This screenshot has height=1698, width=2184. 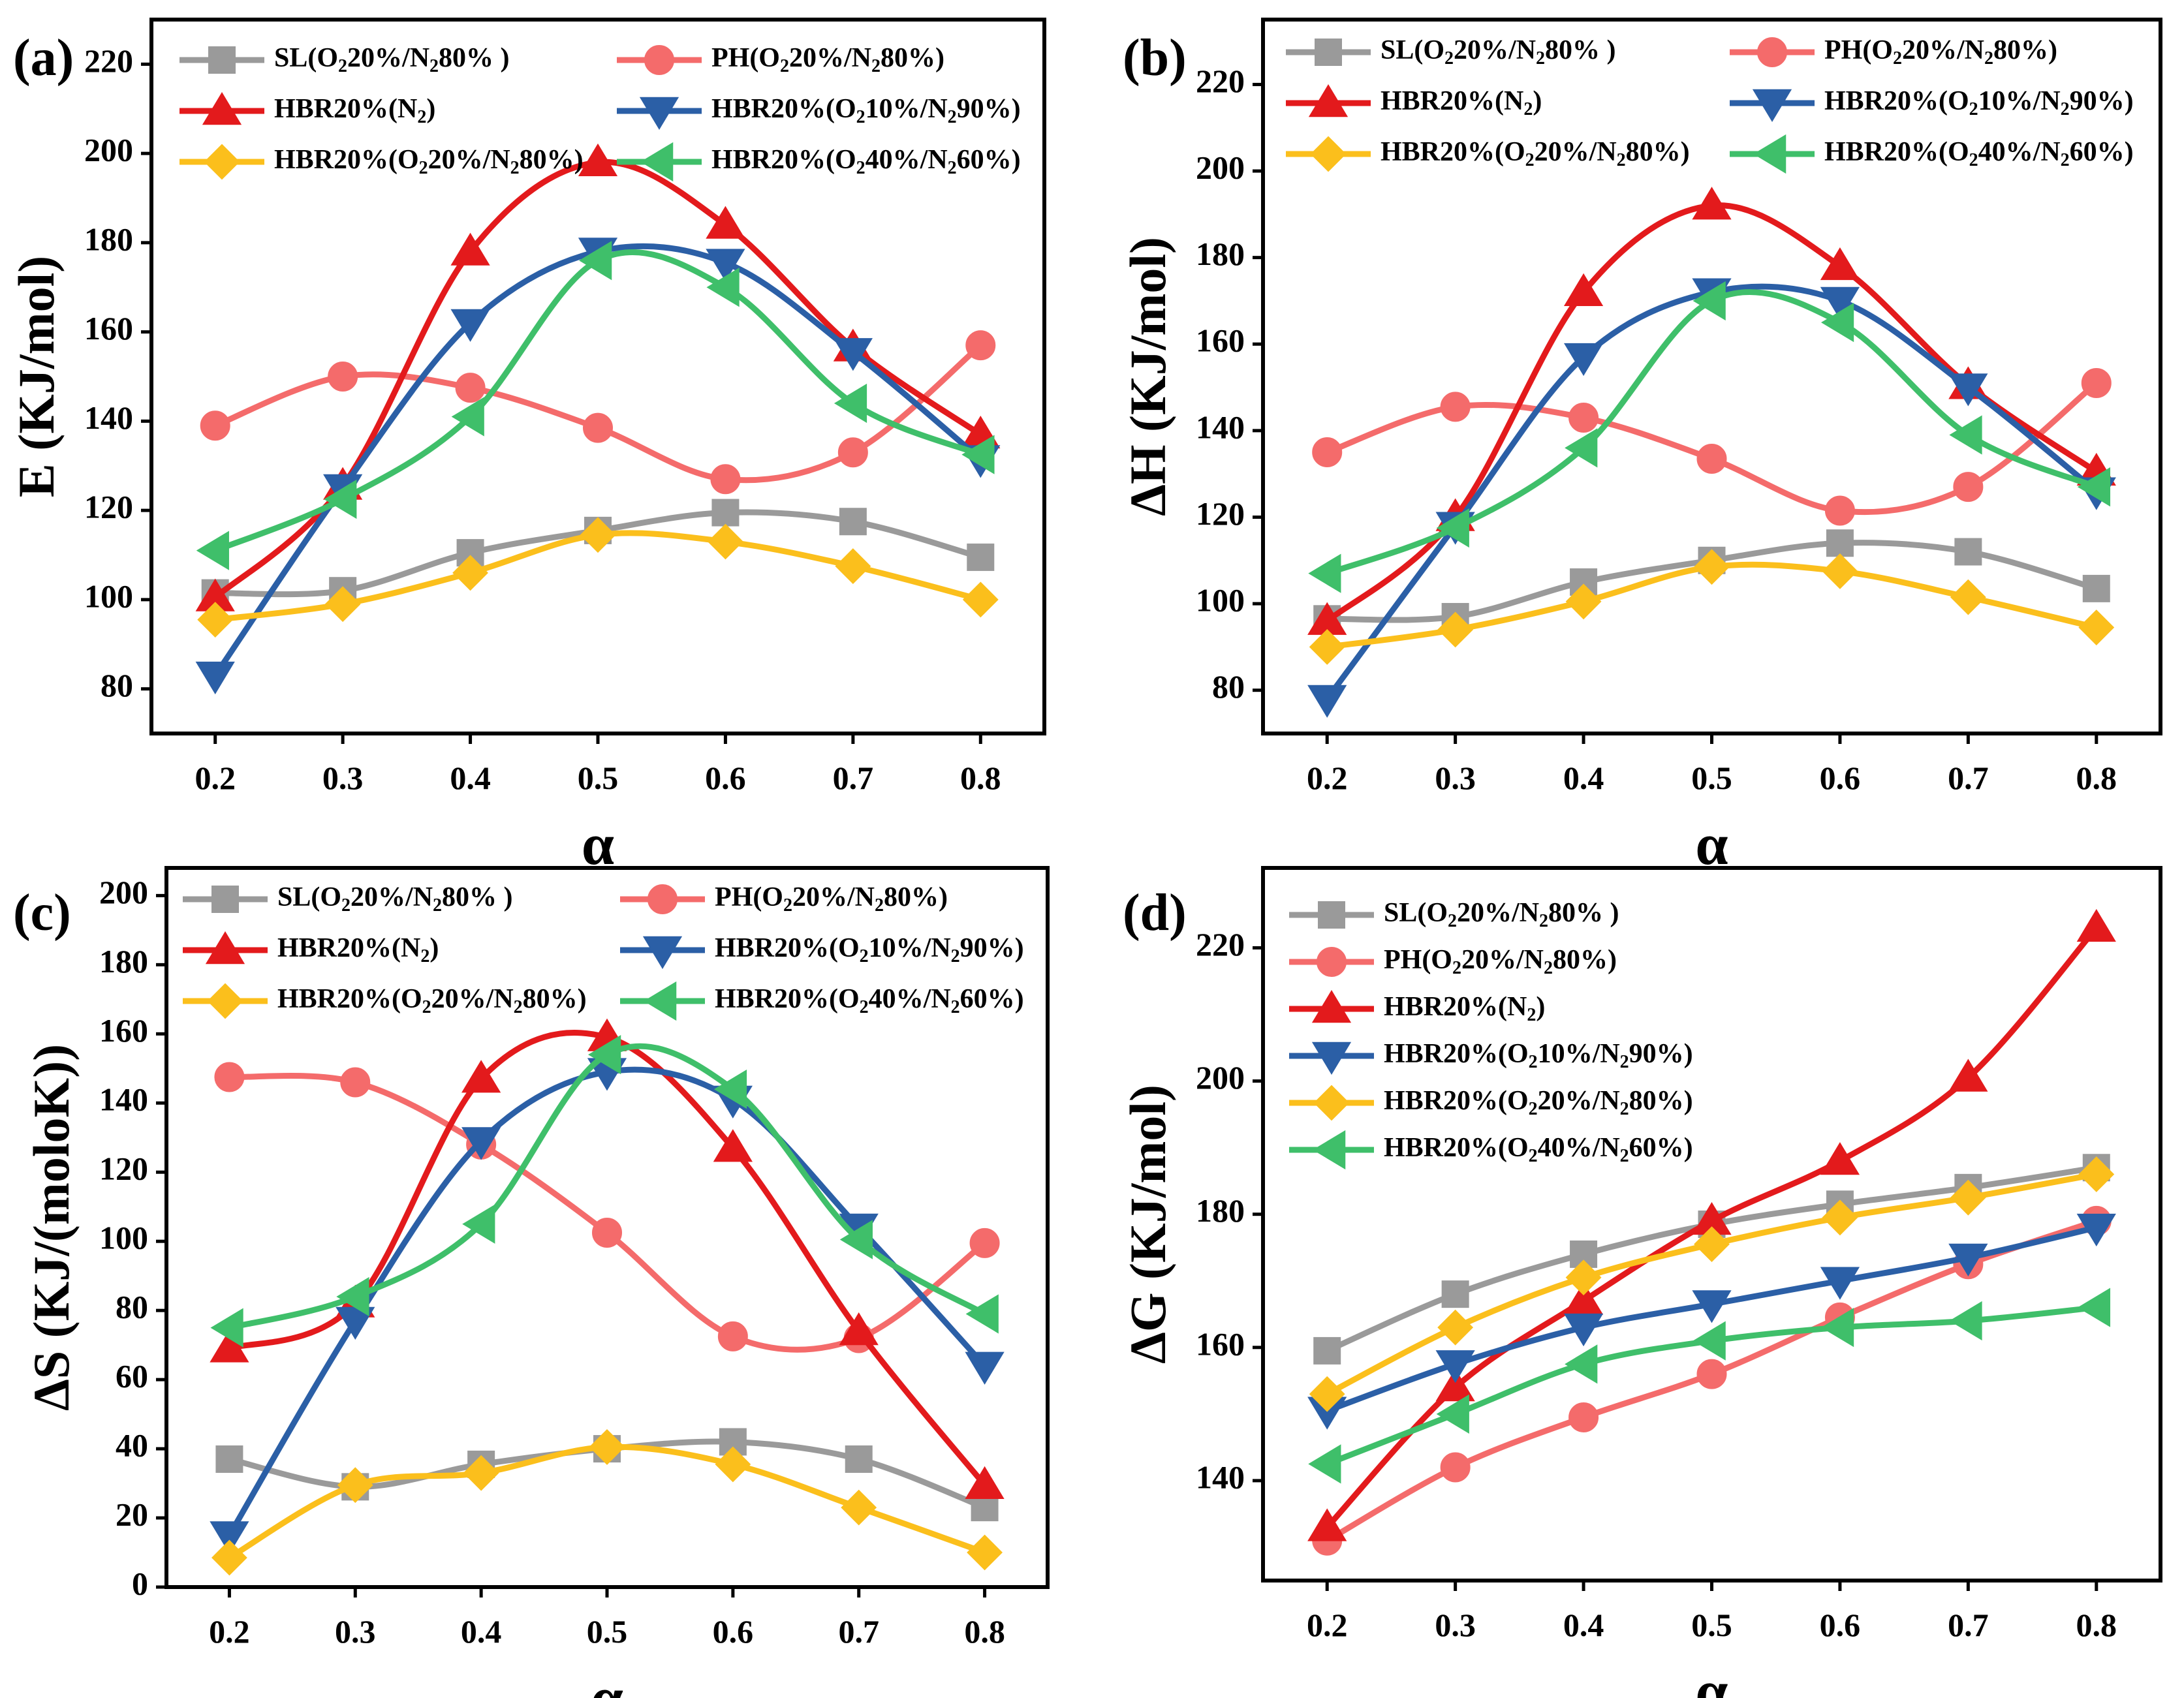 What do you see at coordinates (109, 61) in the screenshot?
I see `y-tick-label: 220` at bounding box center [109, 61].